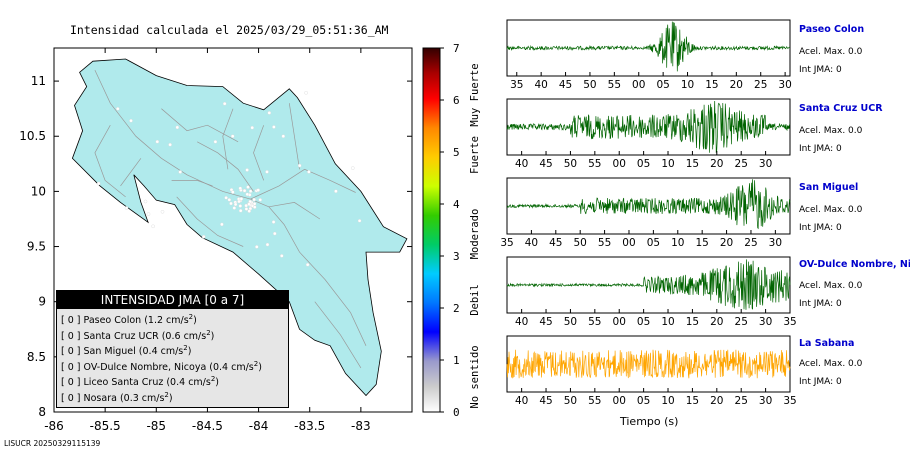 The image size is (910, 460). I want to click on trace-name-santa-cruz-ucr: Santa Cruz UCR, so click(841, 108).